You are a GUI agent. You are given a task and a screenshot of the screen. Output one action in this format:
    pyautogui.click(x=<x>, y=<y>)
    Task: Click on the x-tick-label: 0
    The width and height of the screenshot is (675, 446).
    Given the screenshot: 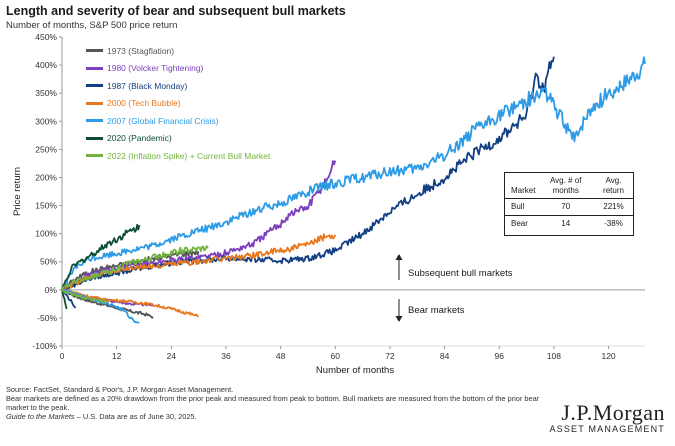 What is the action you would take?
    pyautogui.click(x=62, y=356)
    